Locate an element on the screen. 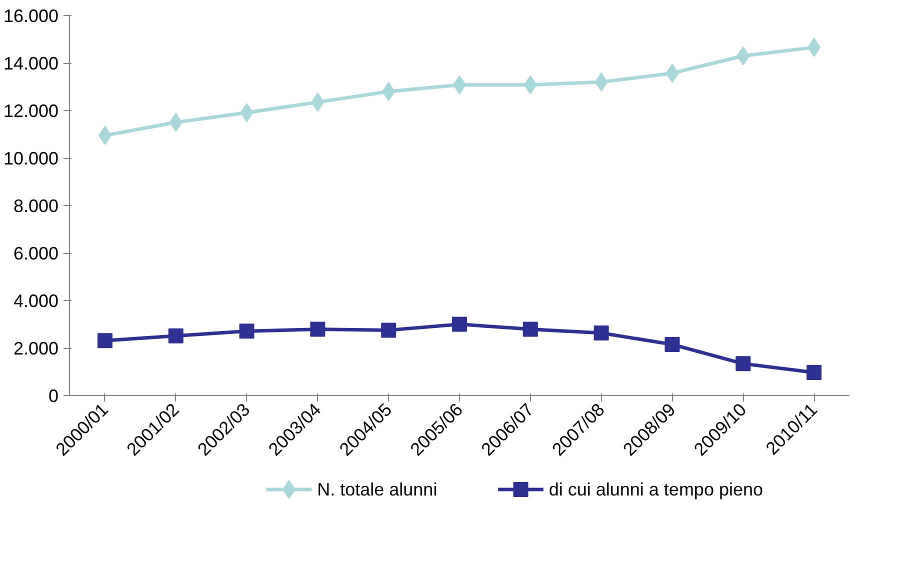 The image size is (910, 579). y-tick-label: 14.000 is located at coordinates (31, 64).